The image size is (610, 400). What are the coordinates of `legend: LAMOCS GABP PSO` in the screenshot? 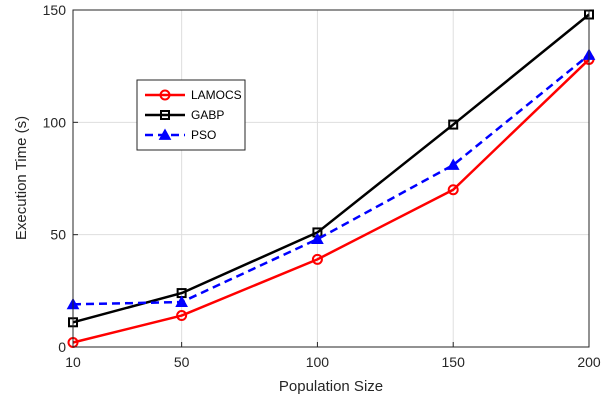 It's located at (191, 115).